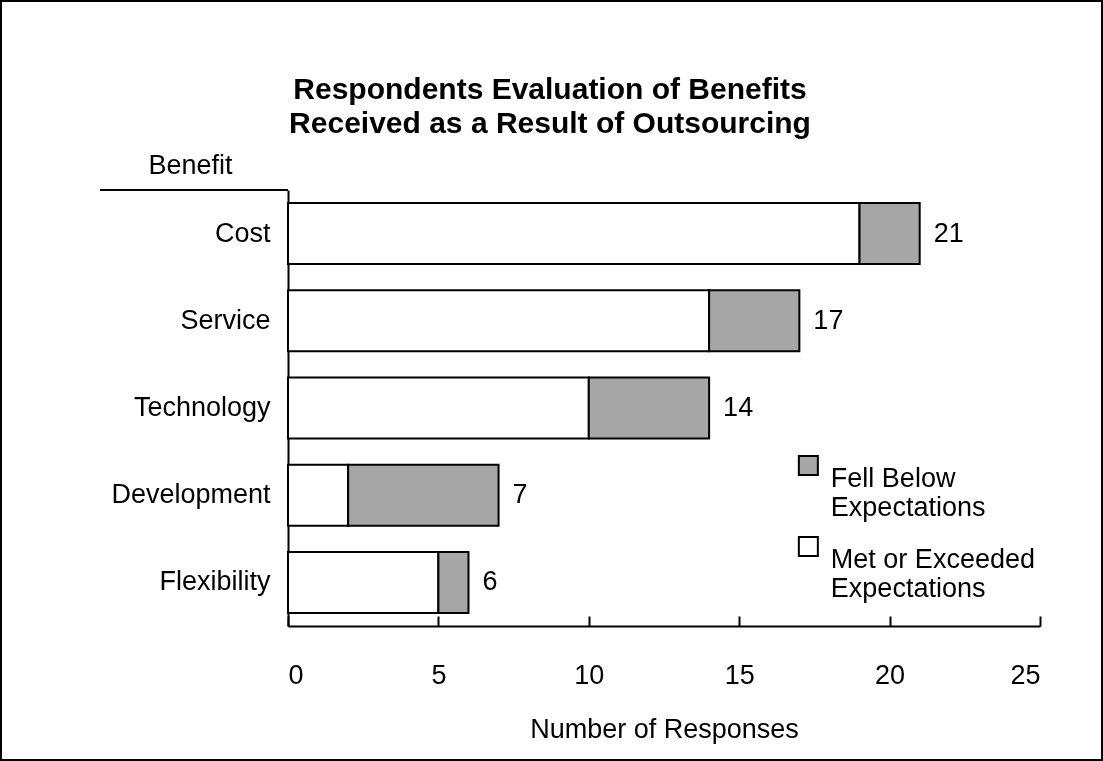 This screenshot has width=1103, height=761. What do you see at coordinates (191, 494) in the screenshot?
I see `y-tick-label: Development` at bounding box center [191, 494].